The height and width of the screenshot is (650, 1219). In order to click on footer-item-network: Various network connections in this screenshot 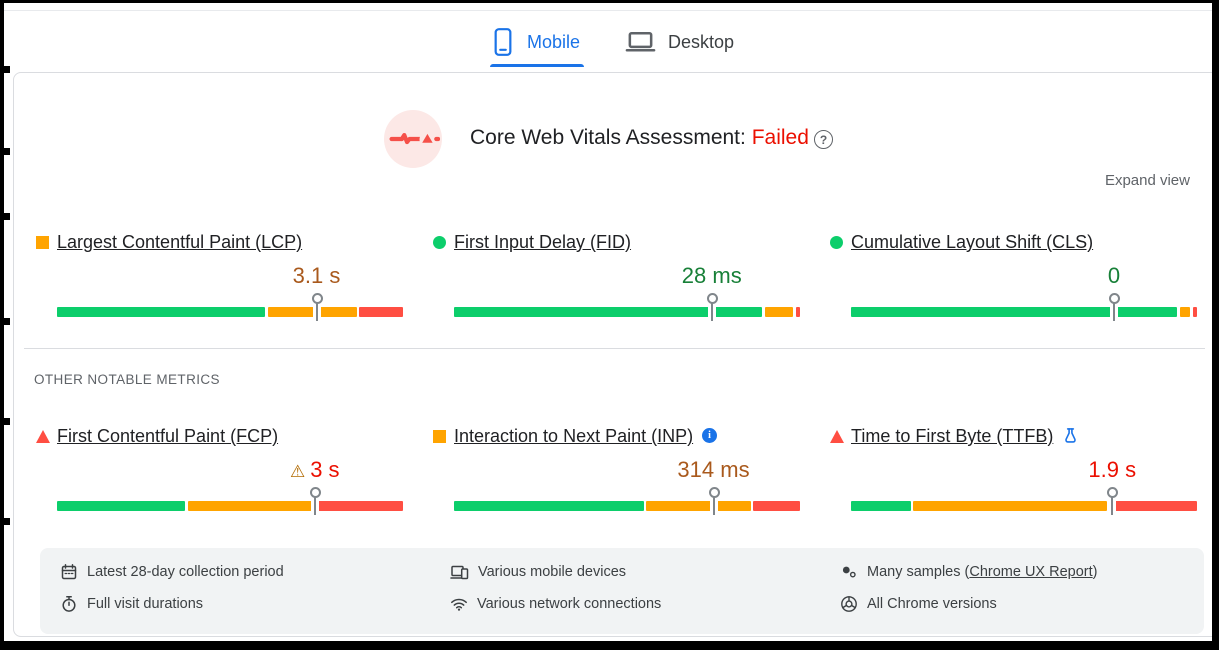, I will do `click(555, 604)`.